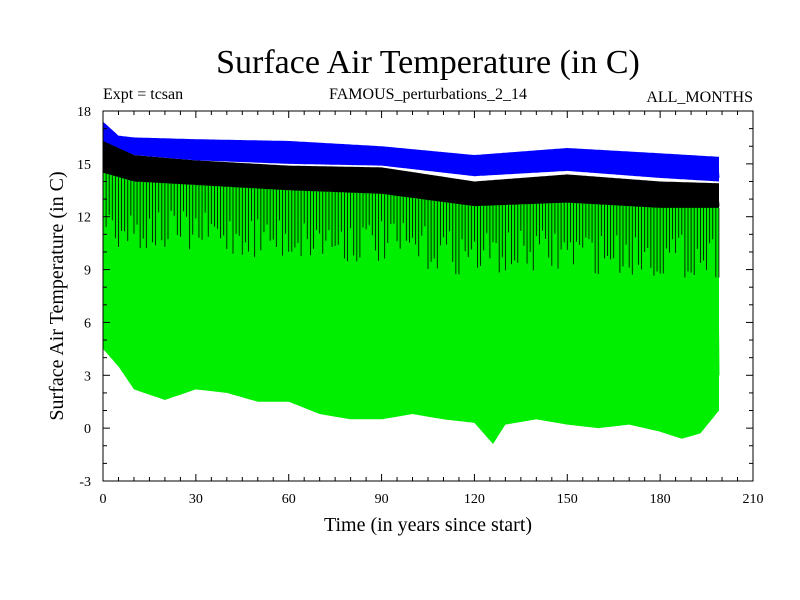  What do you see at coordinates (196, 499) in the screenshot?
I see `x-tick-label: 30` at bounding box center [196, 499].